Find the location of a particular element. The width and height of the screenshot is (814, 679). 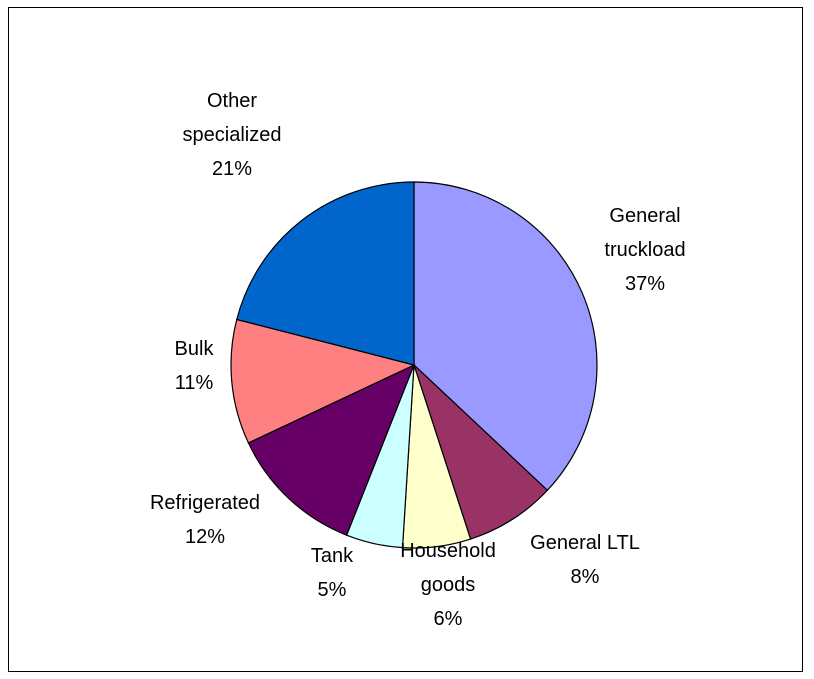

slice-percent: 21% is located at coordinates (232, 169).